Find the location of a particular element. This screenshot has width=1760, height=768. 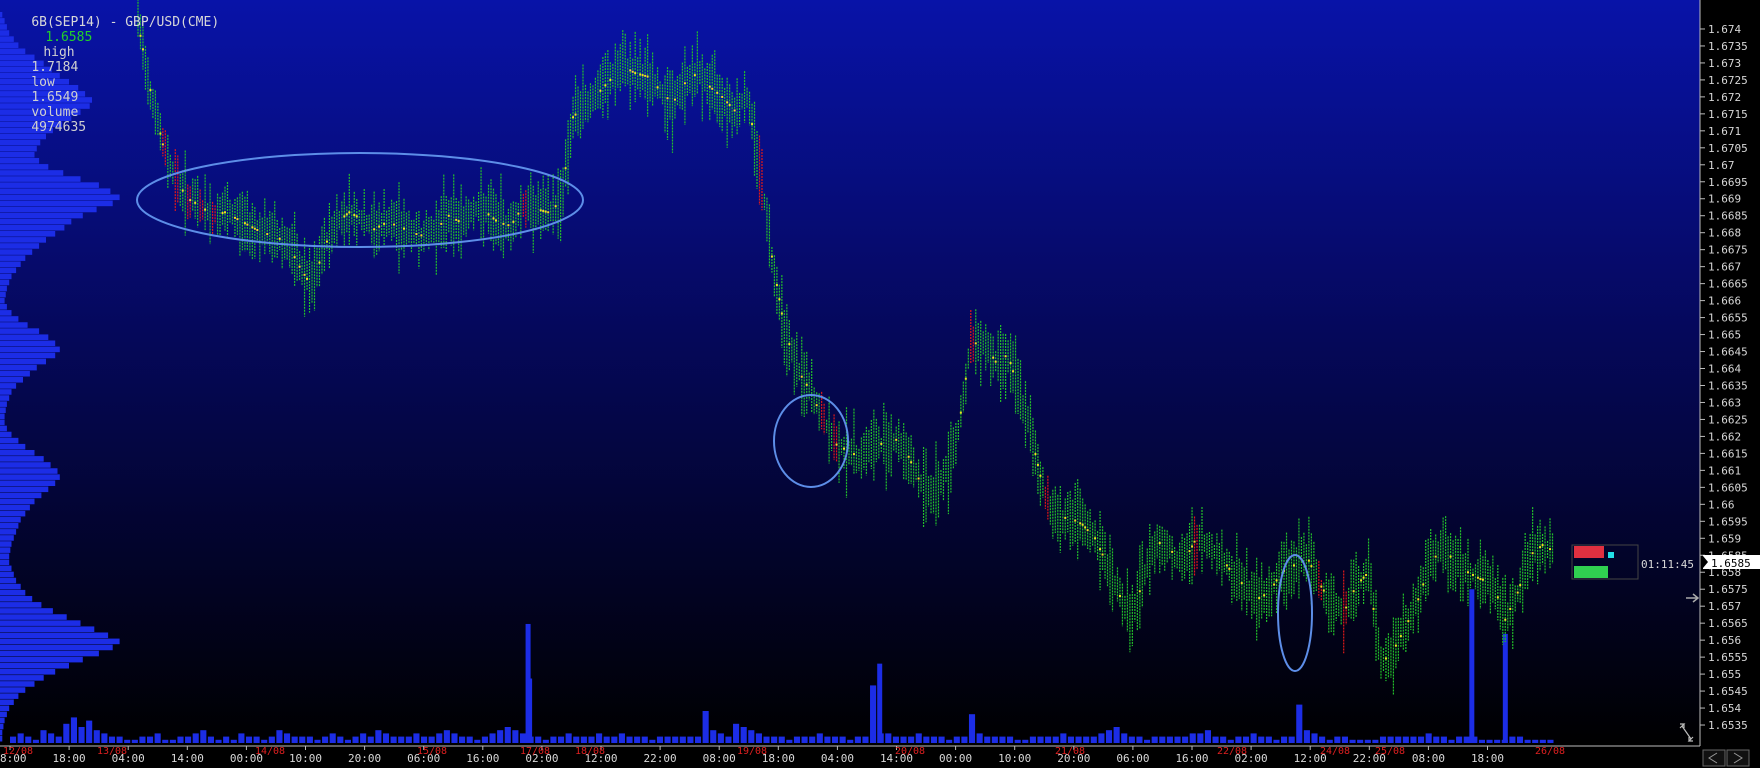

scroll-arrow-icon is located at coordinates (1693, 598).